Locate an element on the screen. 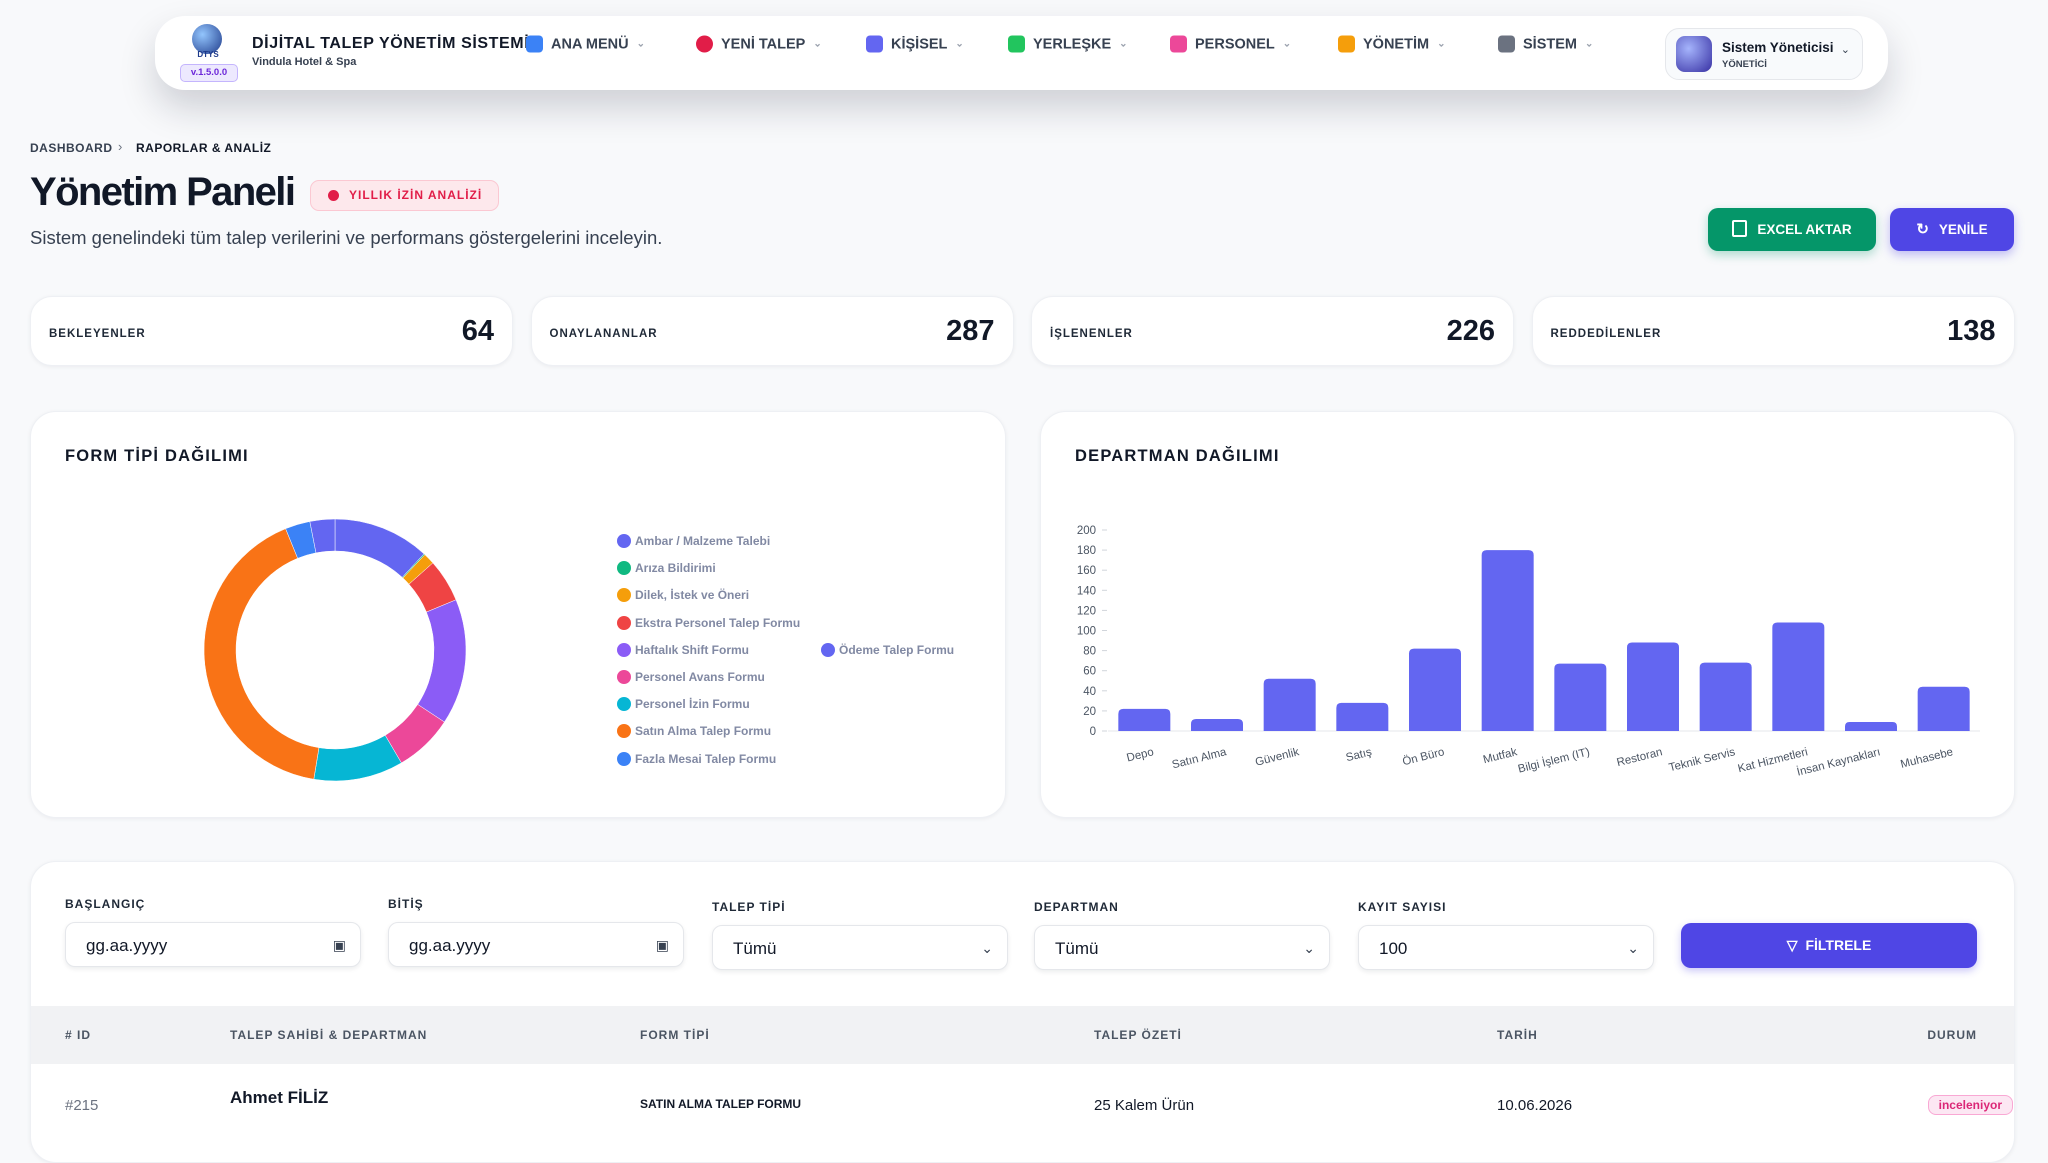 This screenshot has width=2048, height=1163. legend-label: Satın Alma Talep Formu is located at coordinates (703, 731).